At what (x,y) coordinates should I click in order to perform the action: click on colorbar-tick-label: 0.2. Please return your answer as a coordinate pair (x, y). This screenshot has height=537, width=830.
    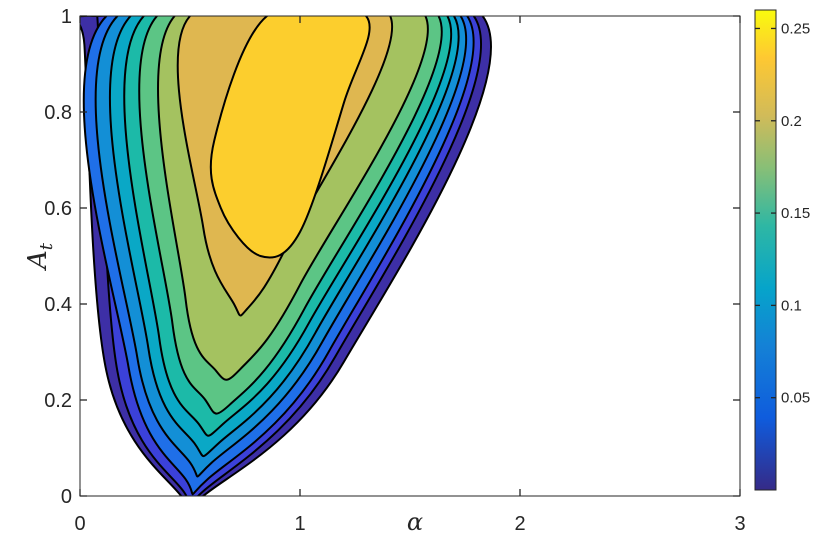
    Looking at the image, I should click on (791, 121).